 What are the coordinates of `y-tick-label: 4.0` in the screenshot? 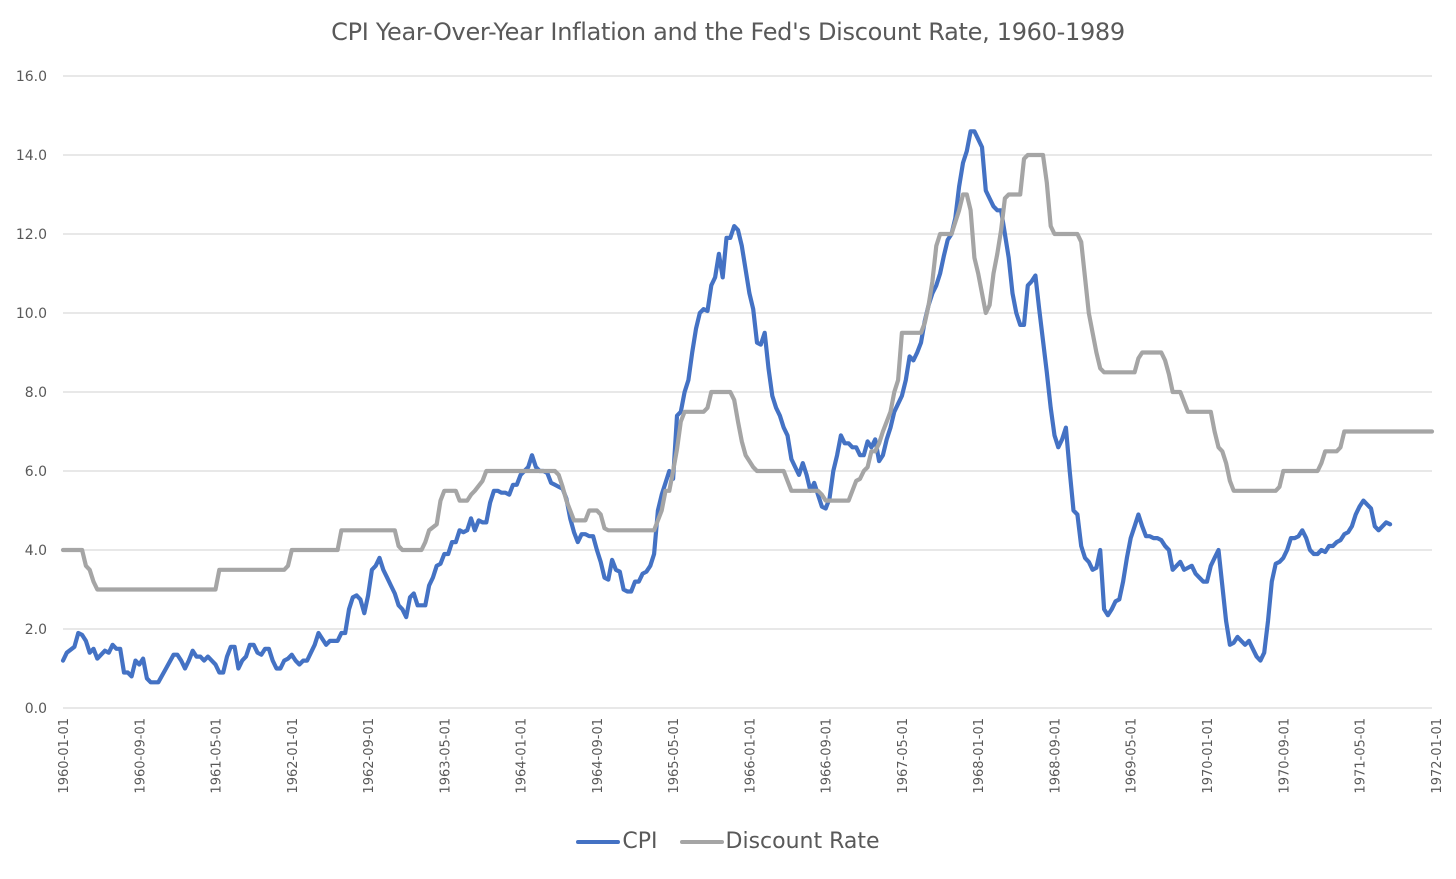 It's located at (36, 551).